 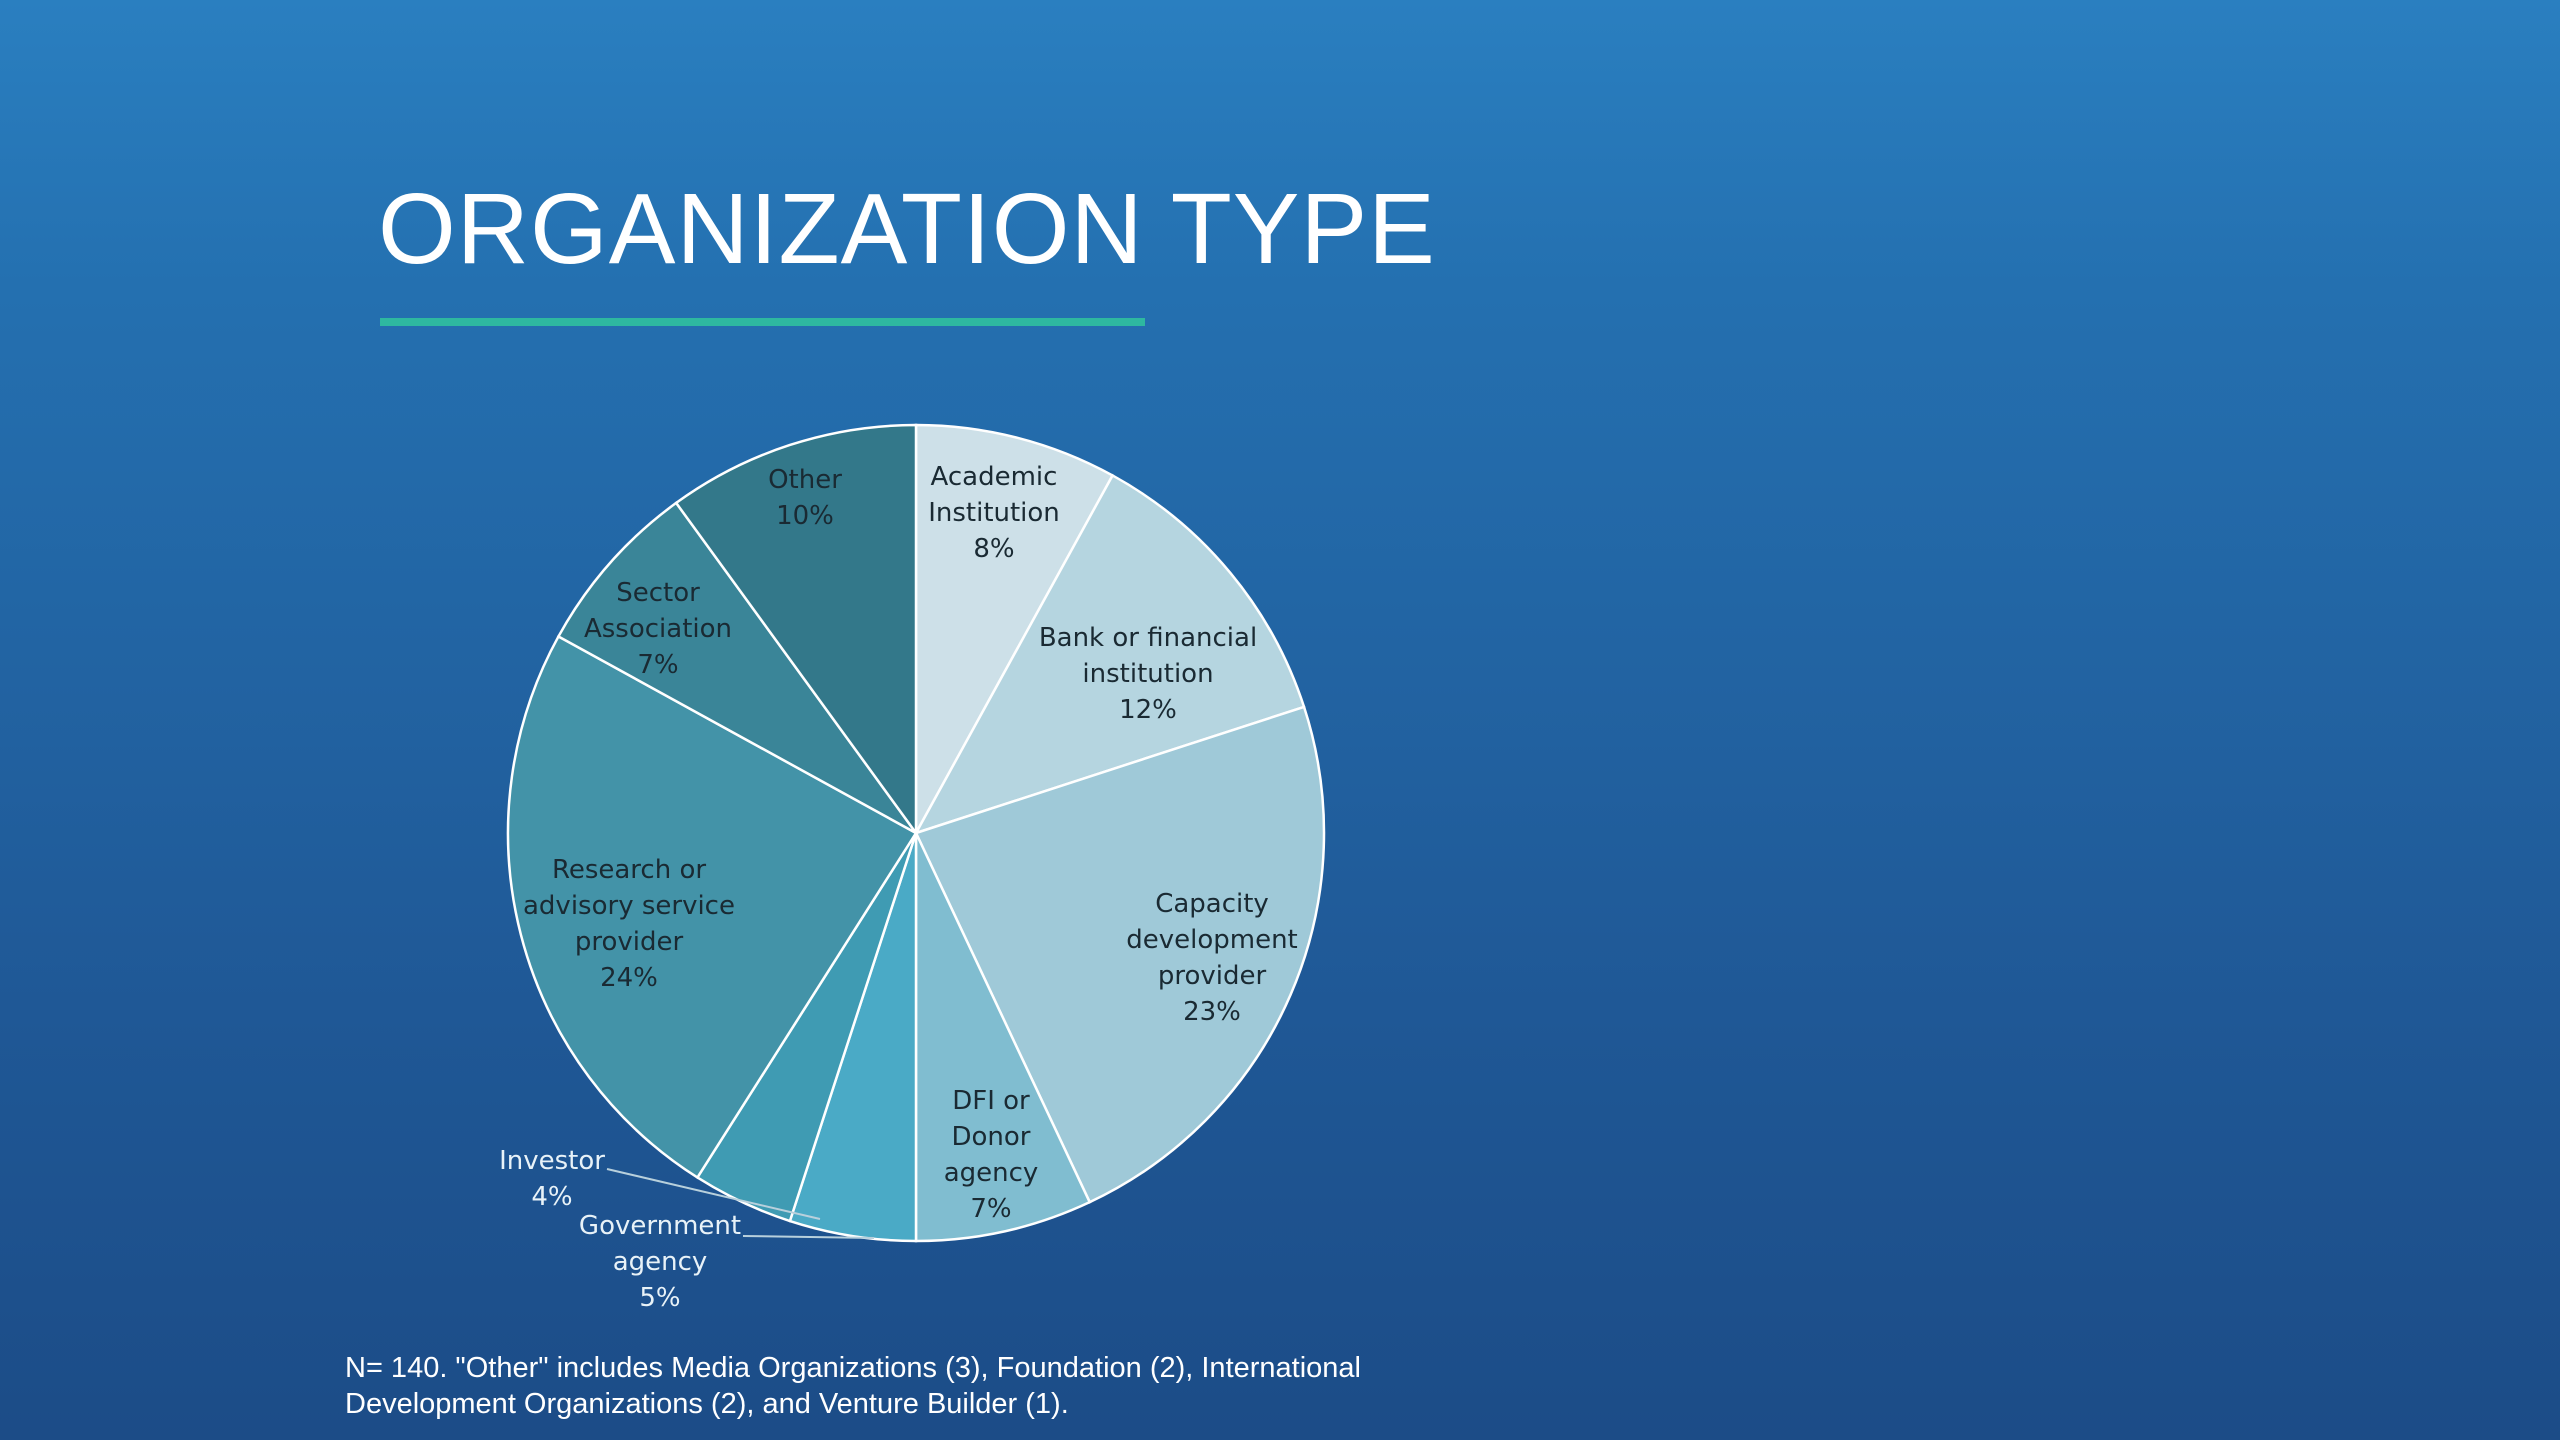 I want to click on value-label: 8%, so click(x=994, y=549).